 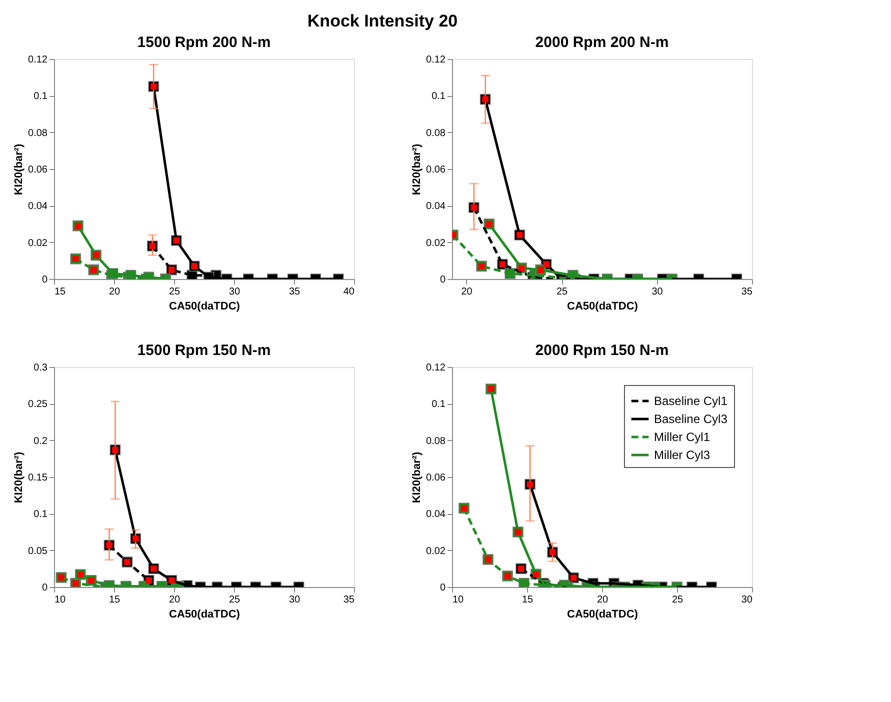 I want to click on legend-label: Miller Cyl3, so click(x=682, y=455).